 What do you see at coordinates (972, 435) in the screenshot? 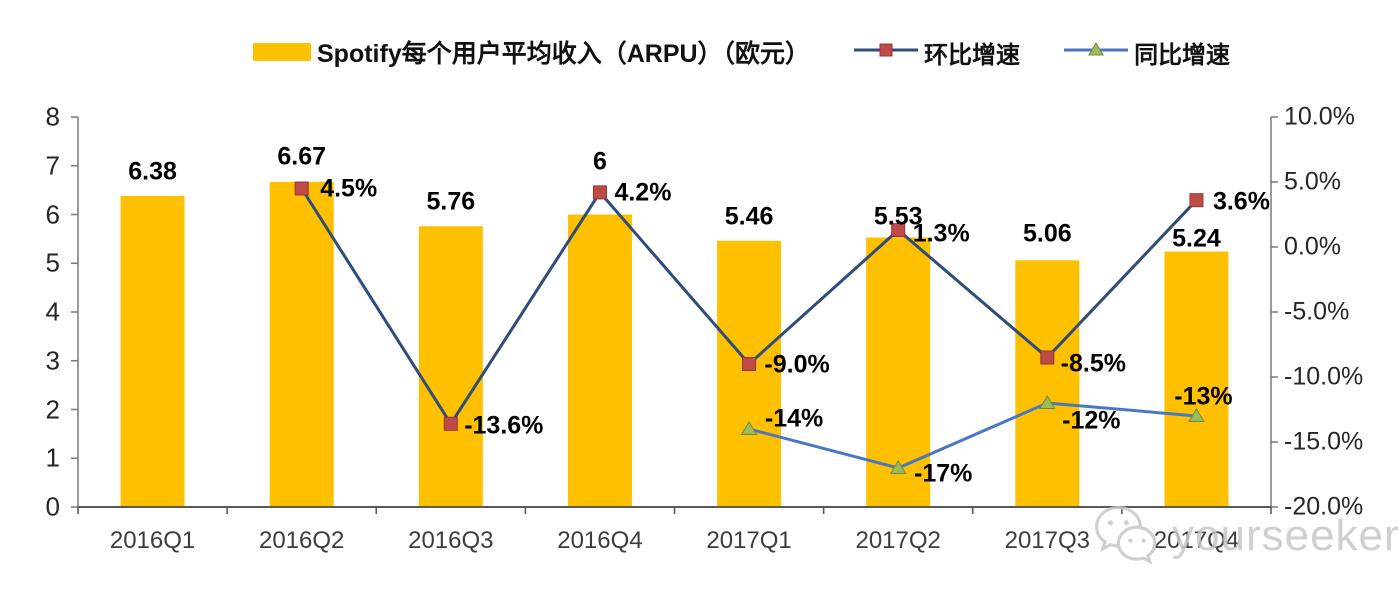
I see `yoy-line` at bounding box center [972, 435].